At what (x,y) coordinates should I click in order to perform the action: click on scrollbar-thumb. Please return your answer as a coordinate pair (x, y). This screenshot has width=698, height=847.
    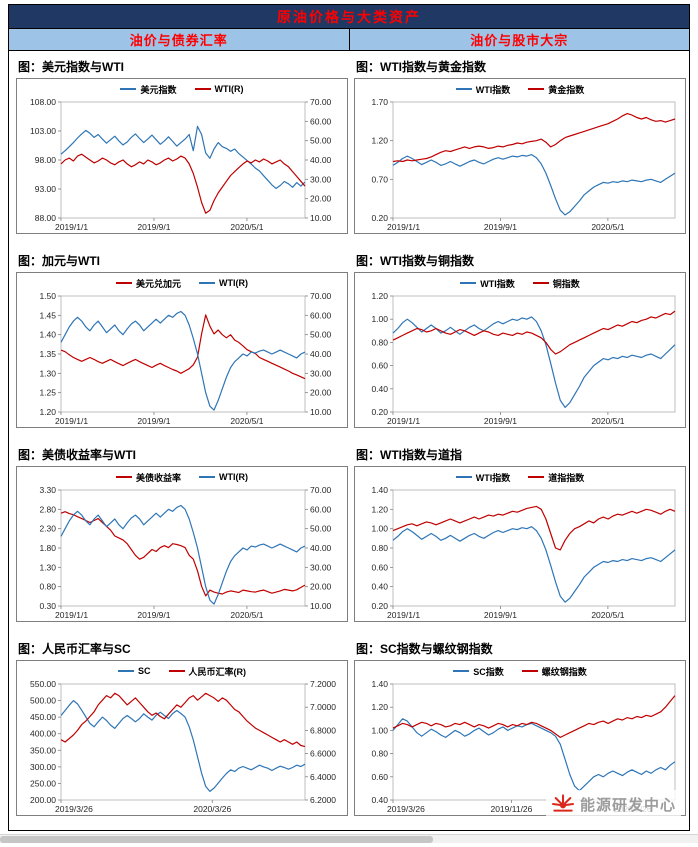
    Looking at the image, I should click on (216, 839).